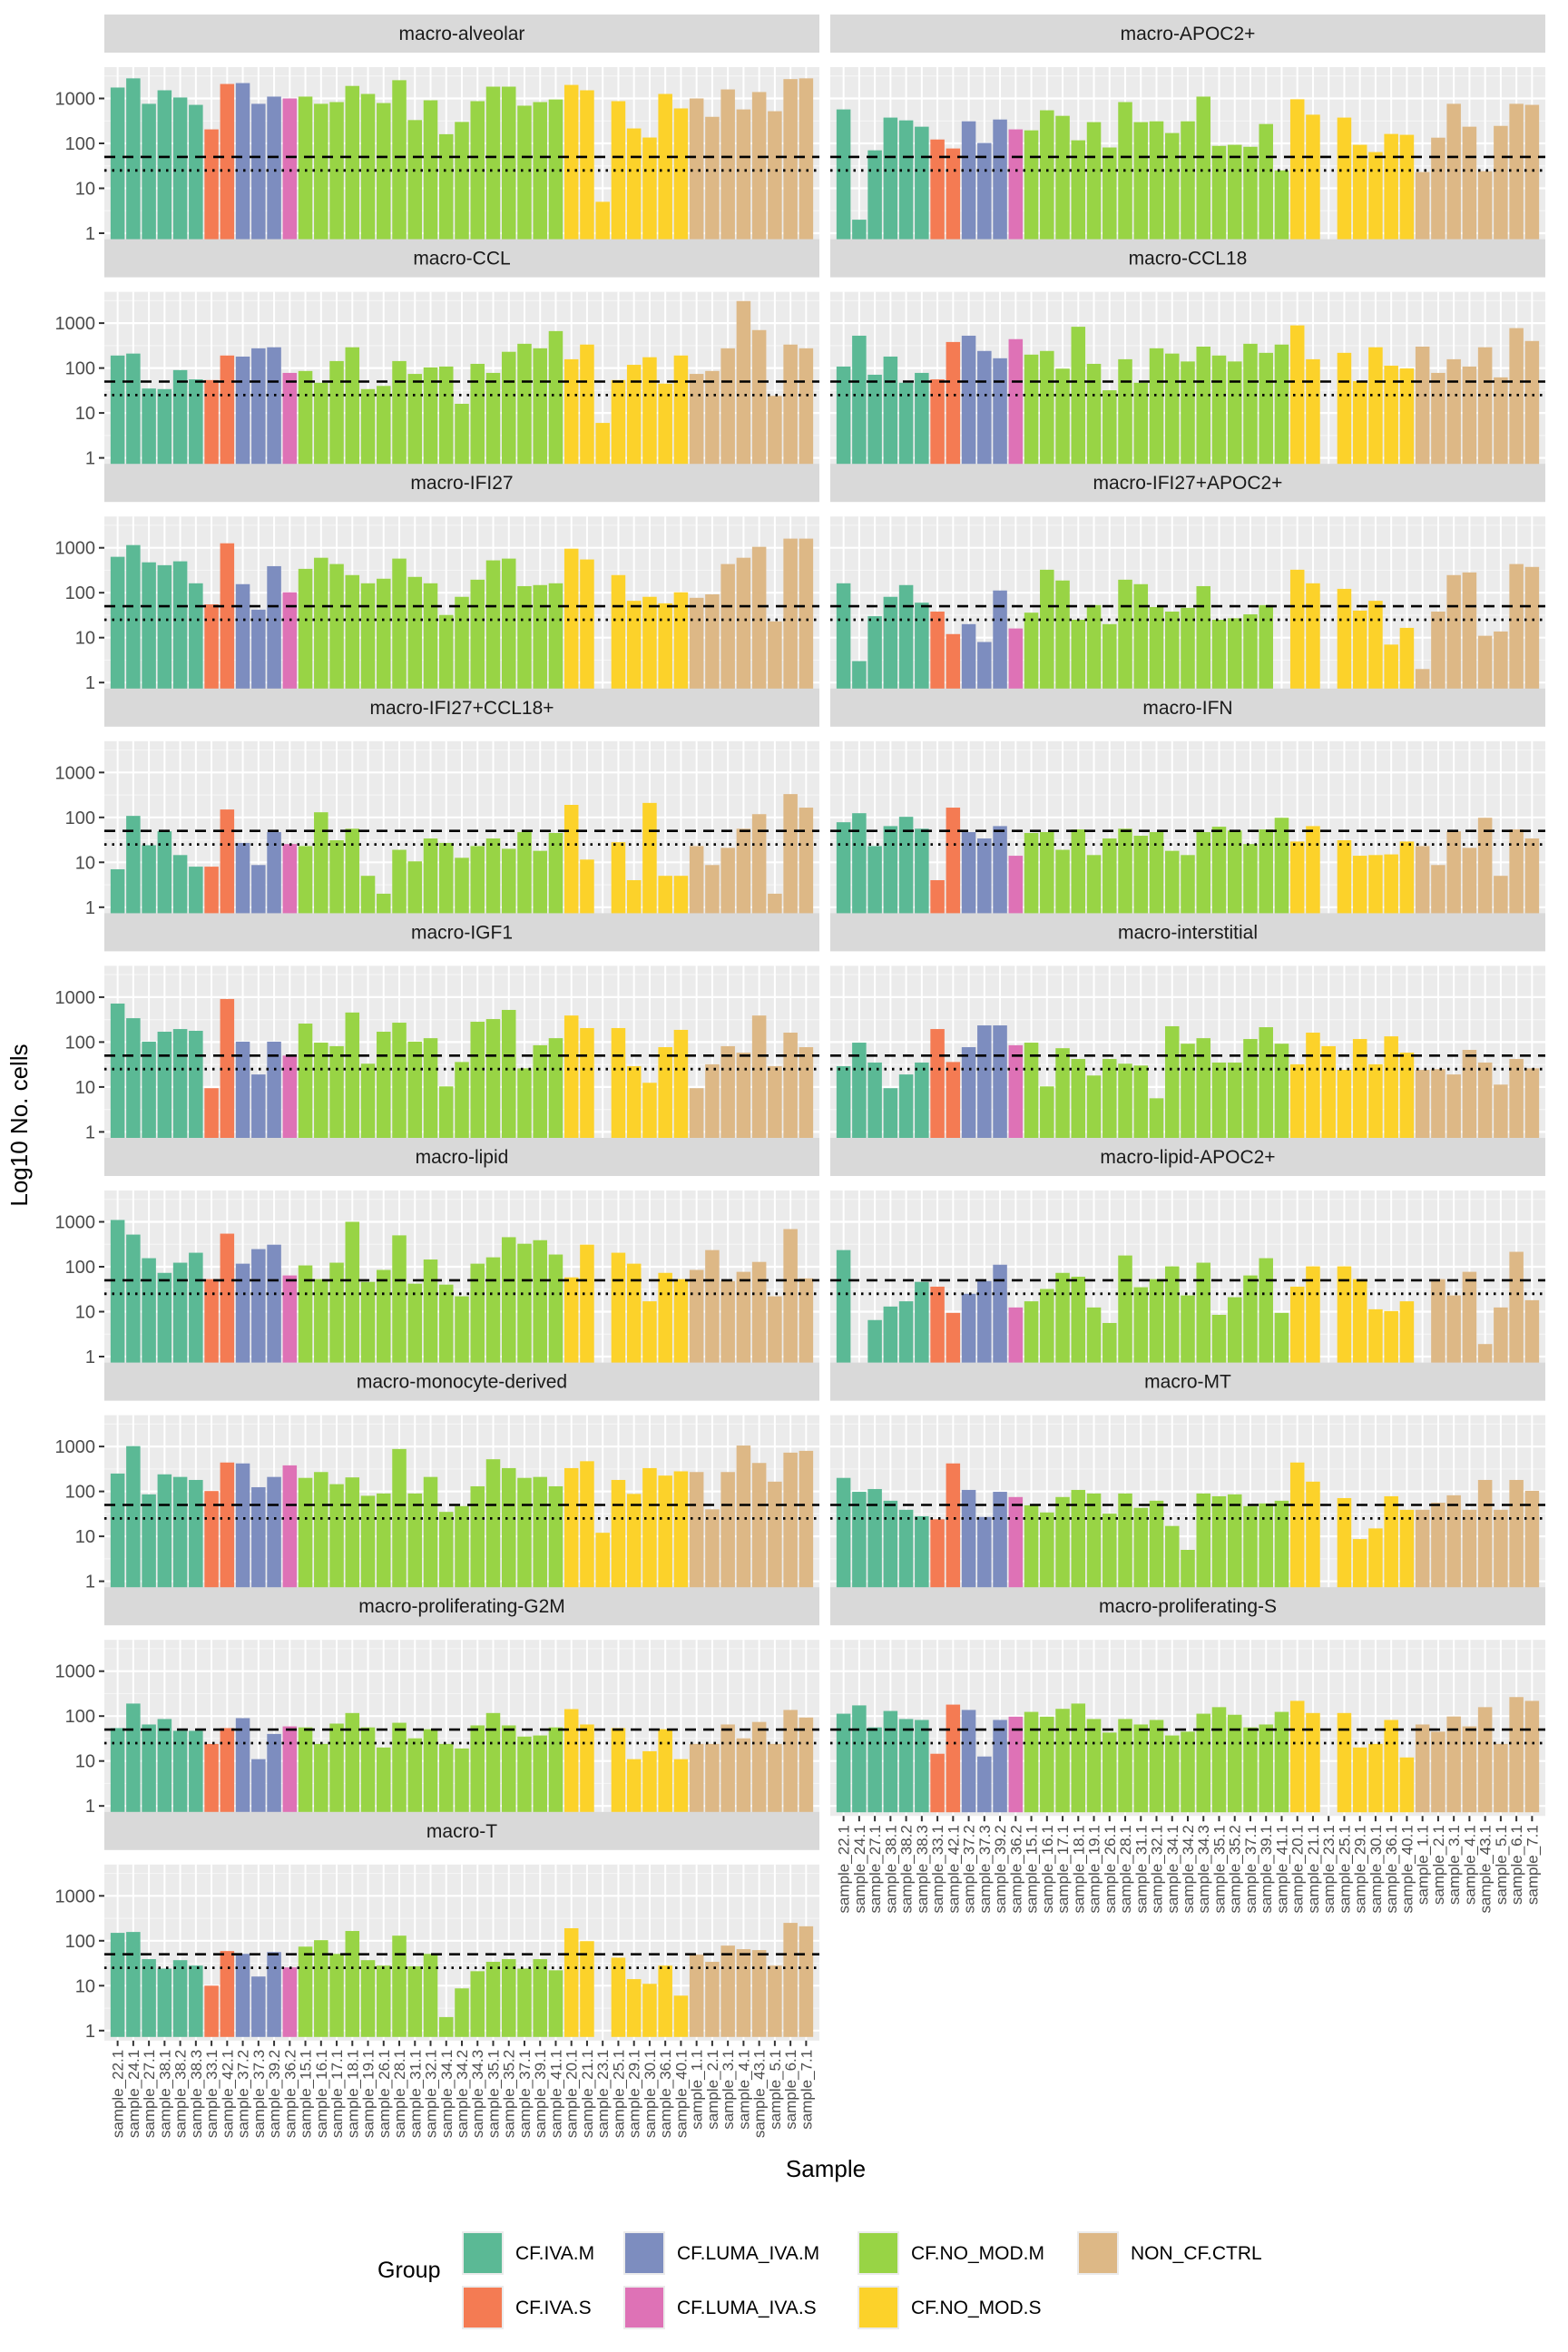 Image resolution: width=1568 pixels, height=2352 pixels. What do you see at coordinates (985, 1869) in the screenshot?
I see `x-tick-label: sample_37.3` at bounding box center [985, 1869].